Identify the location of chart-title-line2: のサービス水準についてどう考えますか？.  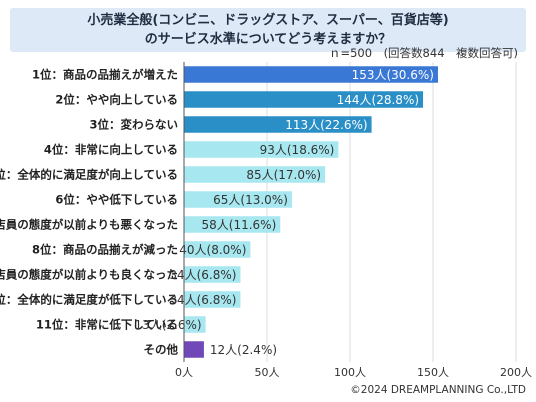
(268, 39).